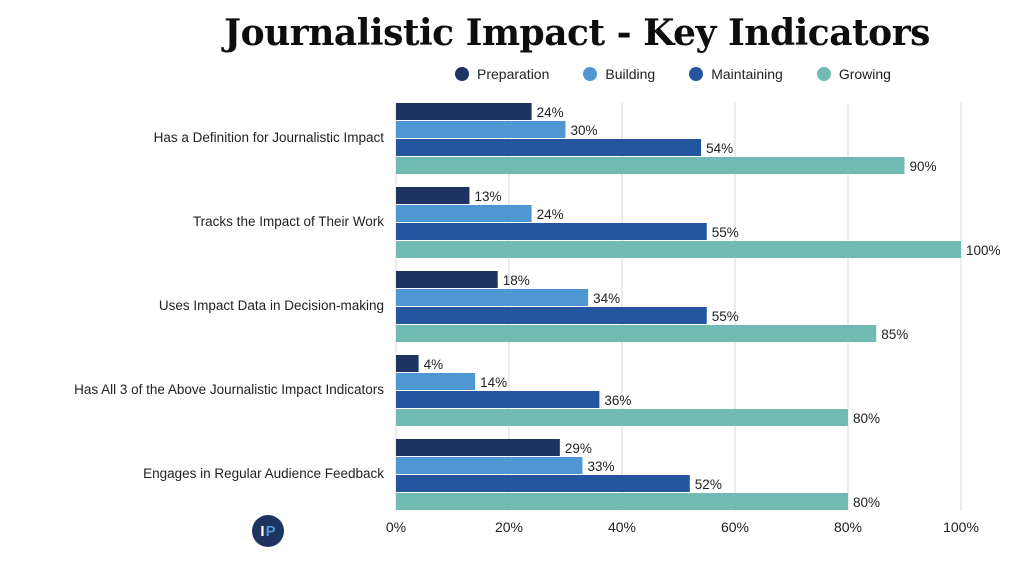 The image size is (1024, 572). What do you see at coordinates (262, 531) in the screenshot?
I see `logo-letter-i: I` at bounding box center [262, 531].